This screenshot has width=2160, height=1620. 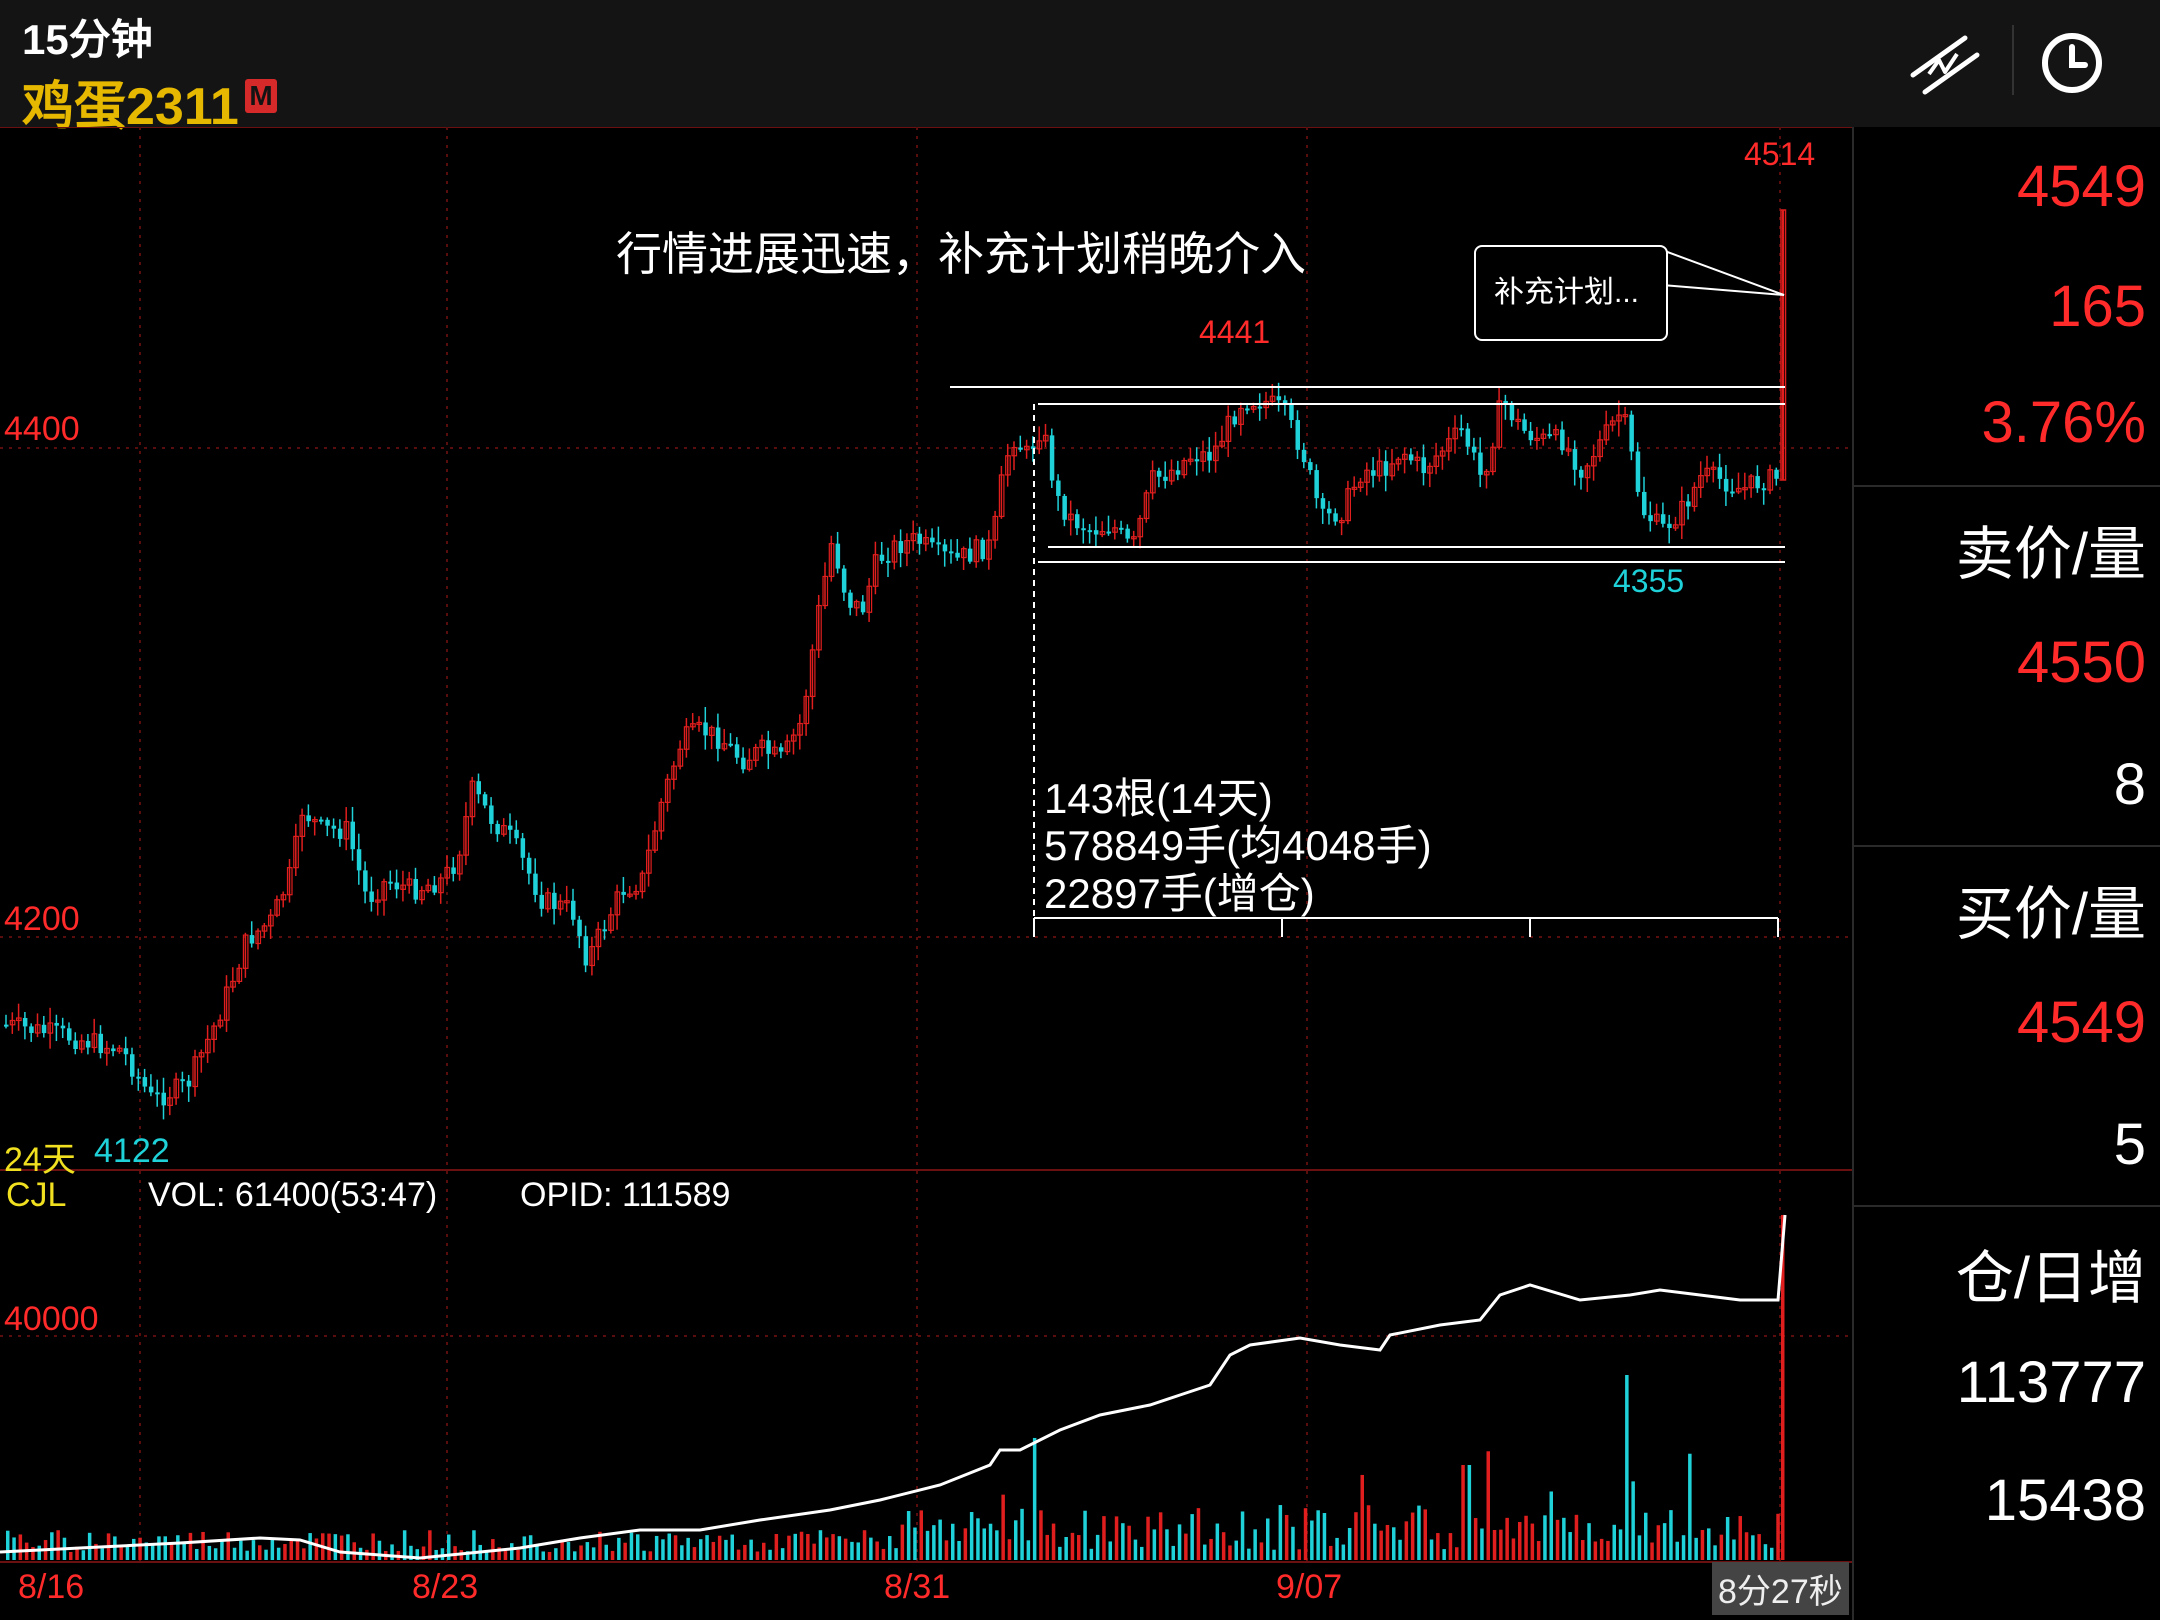 I want to click on price-label-4200: 4200, so click(x=42, y=919).